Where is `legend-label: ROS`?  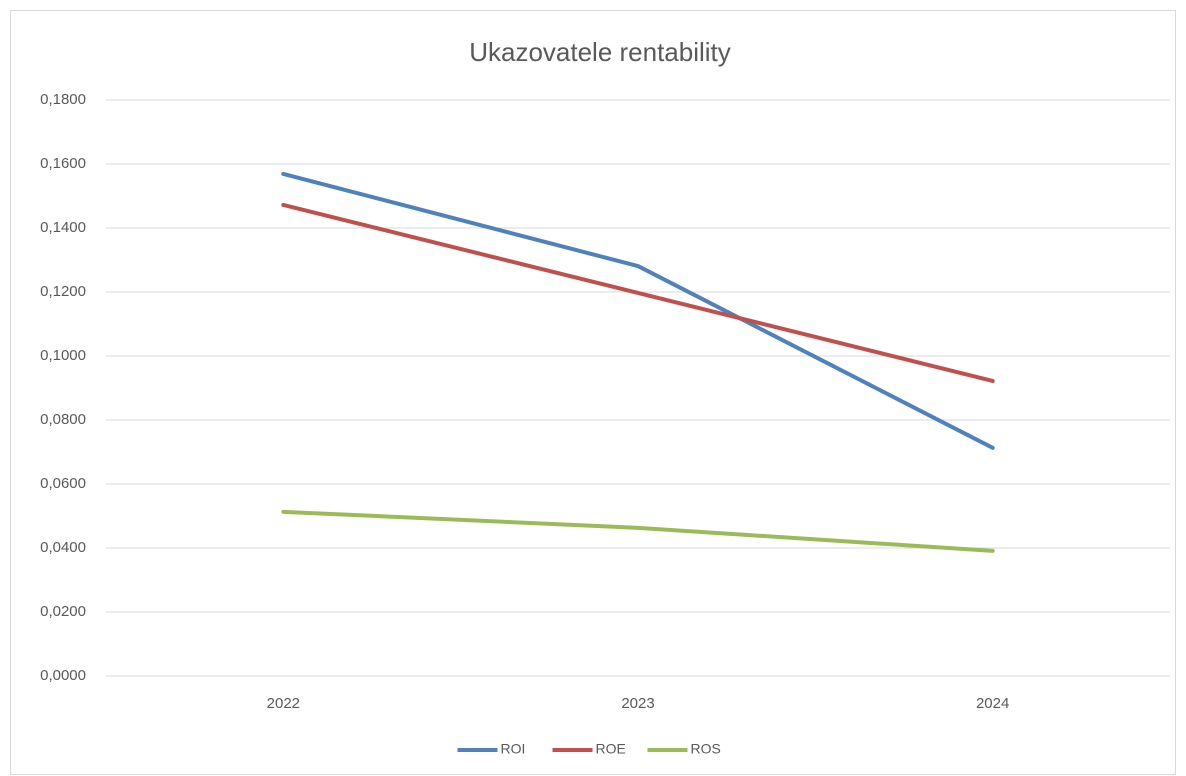 legend-label: ROS is located at coordinates (706, 749).